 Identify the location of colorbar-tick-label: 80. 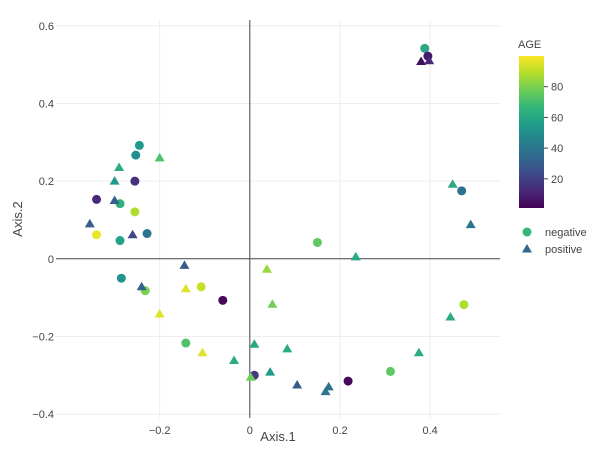
(557, 88).